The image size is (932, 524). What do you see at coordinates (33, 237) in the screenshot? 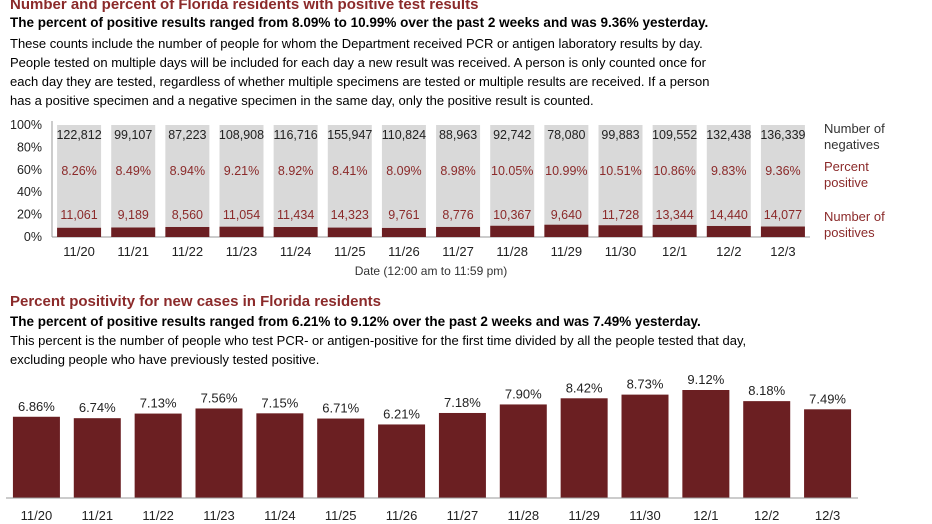
I see `y-tick-label: 0%` at bounding box center [33, 237].